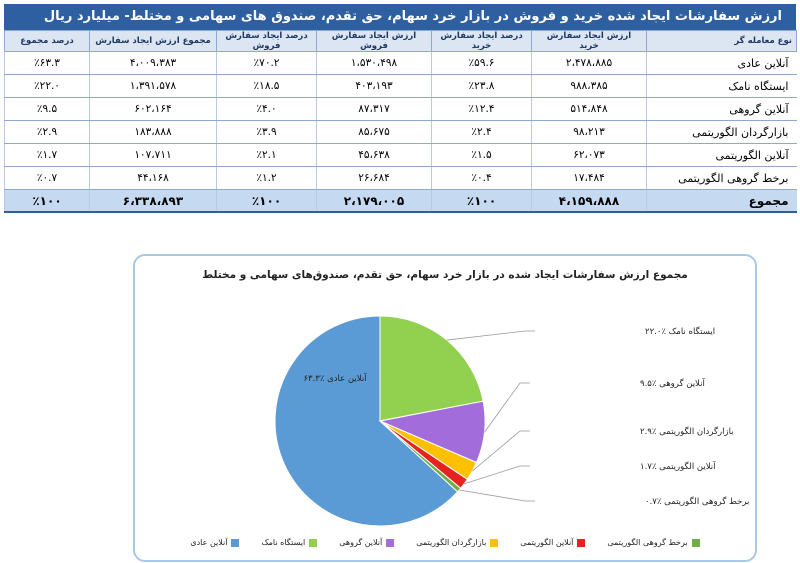 Image resolution: width=800 pixels, height=563 pixels. What do you see at coordinates (481, 132) in the screenshot?
I see `buy-percent-cell: ٪۲.۴` at bounding box center [481, 132].